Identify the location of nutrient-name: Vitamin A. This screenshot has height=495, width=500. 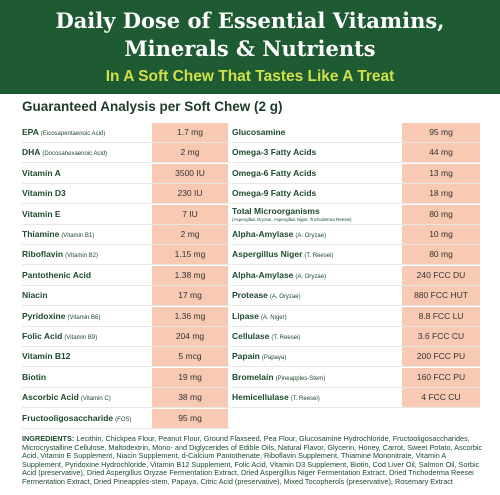
(41, 172).